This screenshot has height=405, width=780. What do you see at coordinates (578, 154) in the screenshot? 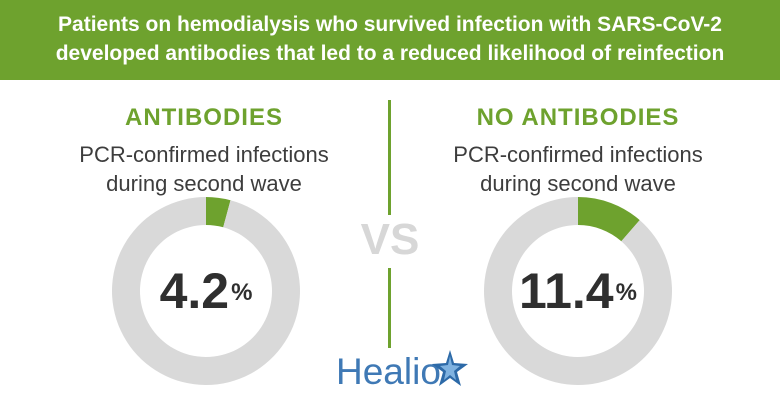
I see `right-subtitle-line-1: PCR-confirmed infections` at bounding box center [578, 154].